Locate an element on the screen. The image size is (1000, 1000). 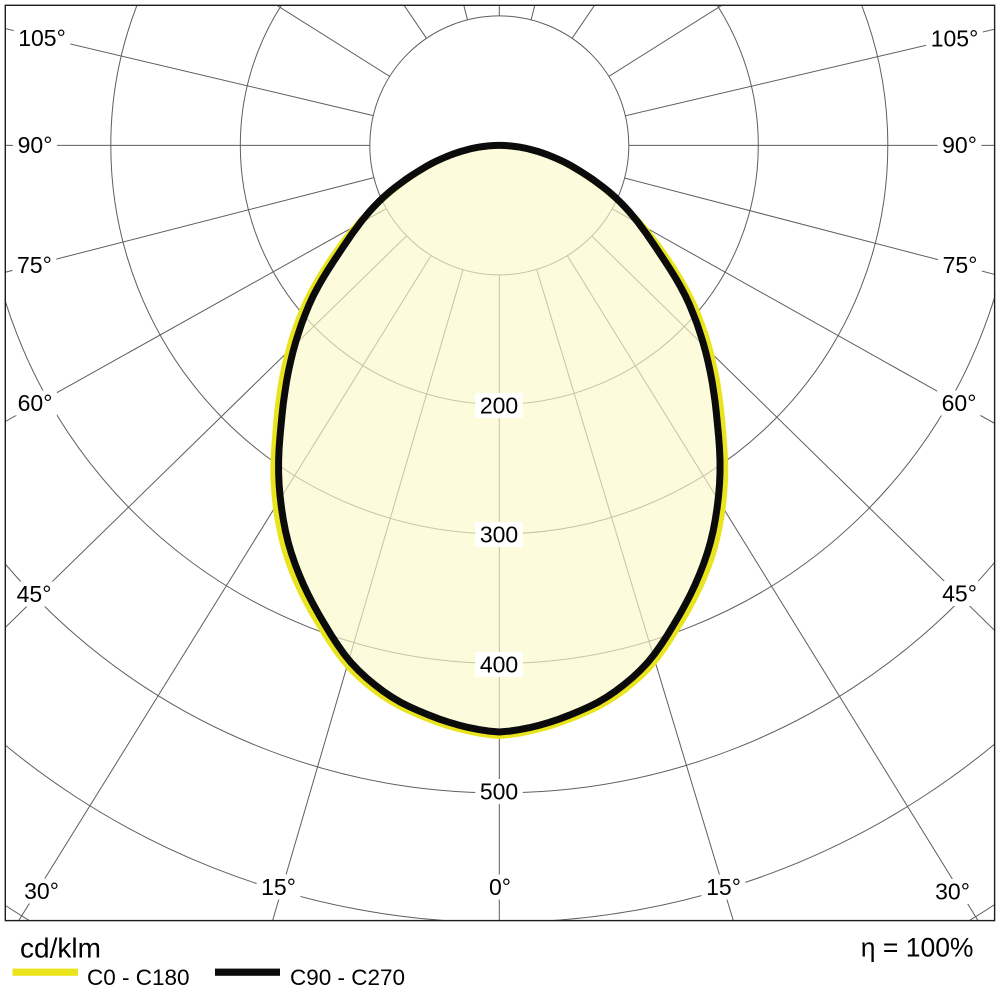
svg-text: cd/klm is located at coordinates (60, 948).